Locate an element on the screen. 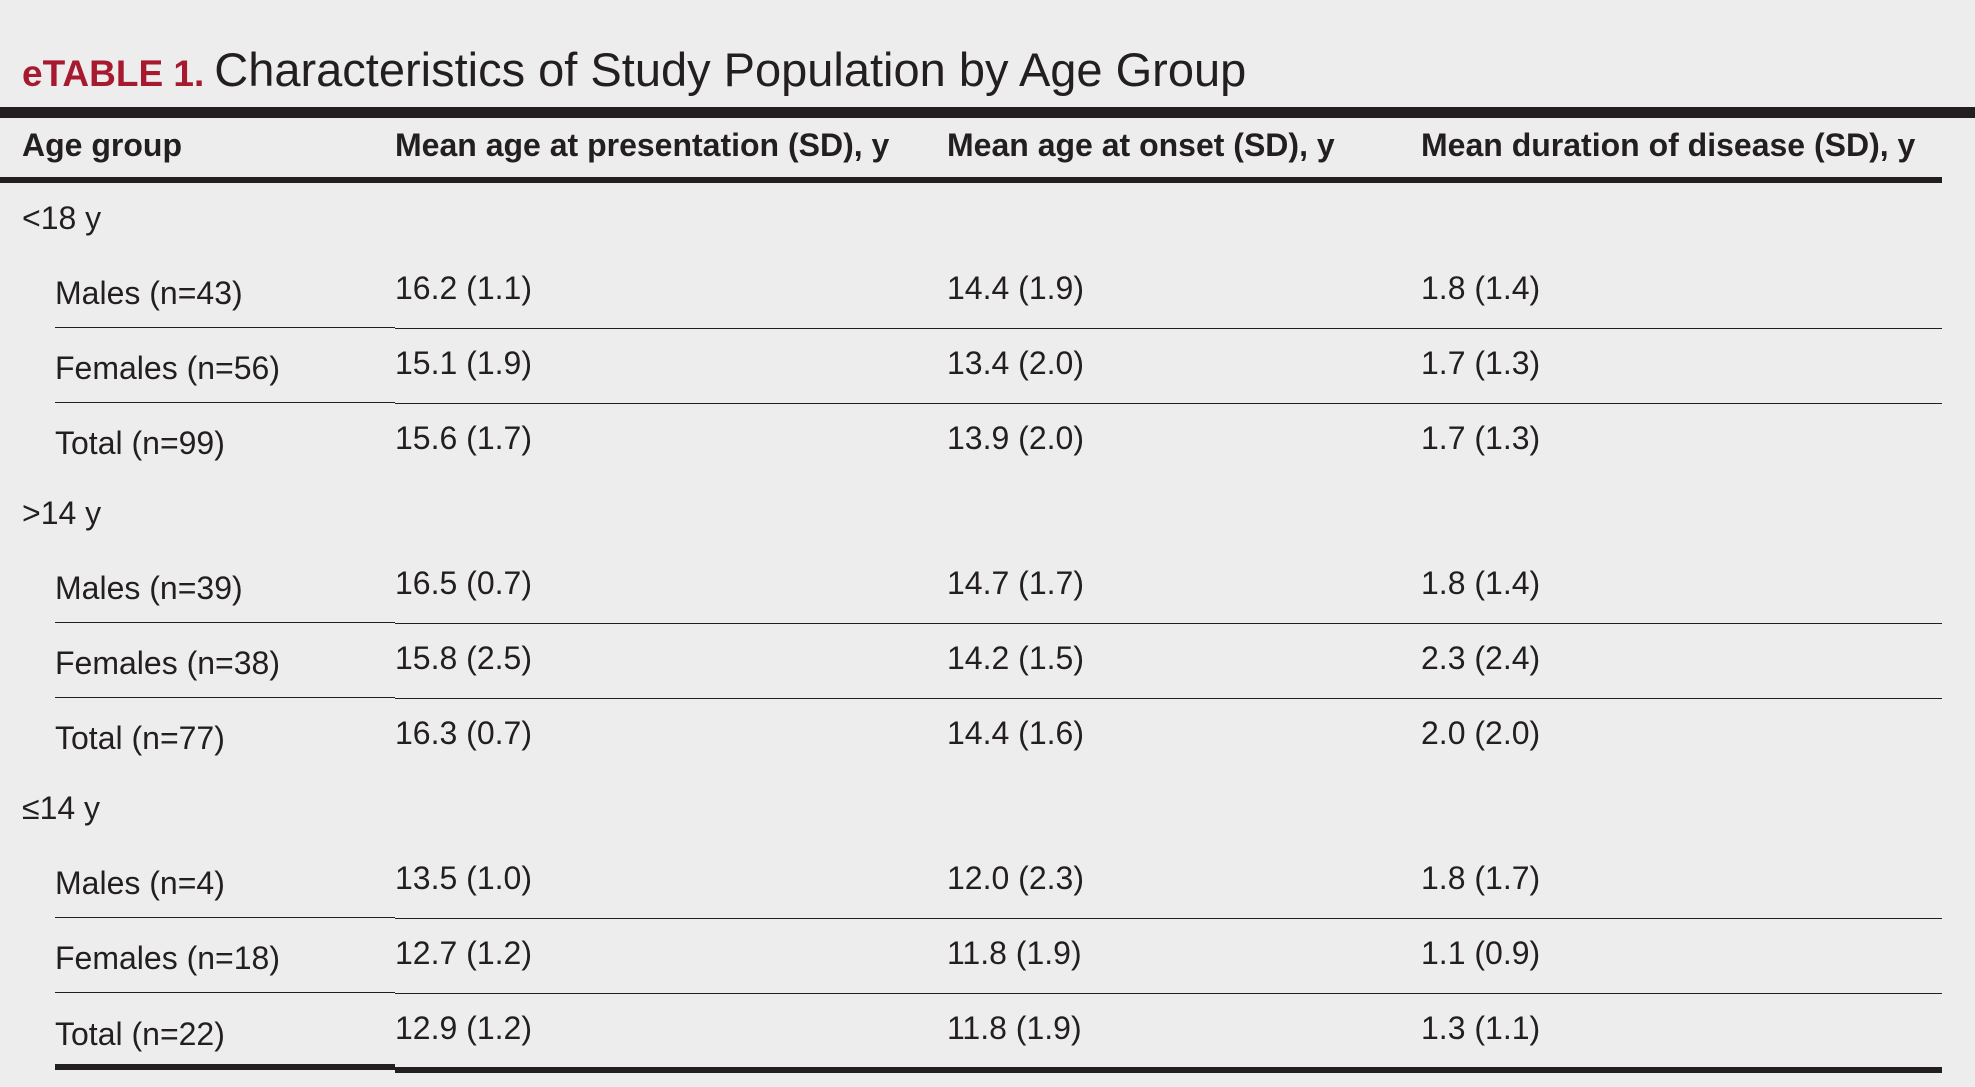 The height and width of the screenshot is (1087, 1975). cell-duration: 2.0 (2.0) is located at coordinates (1481, 733).